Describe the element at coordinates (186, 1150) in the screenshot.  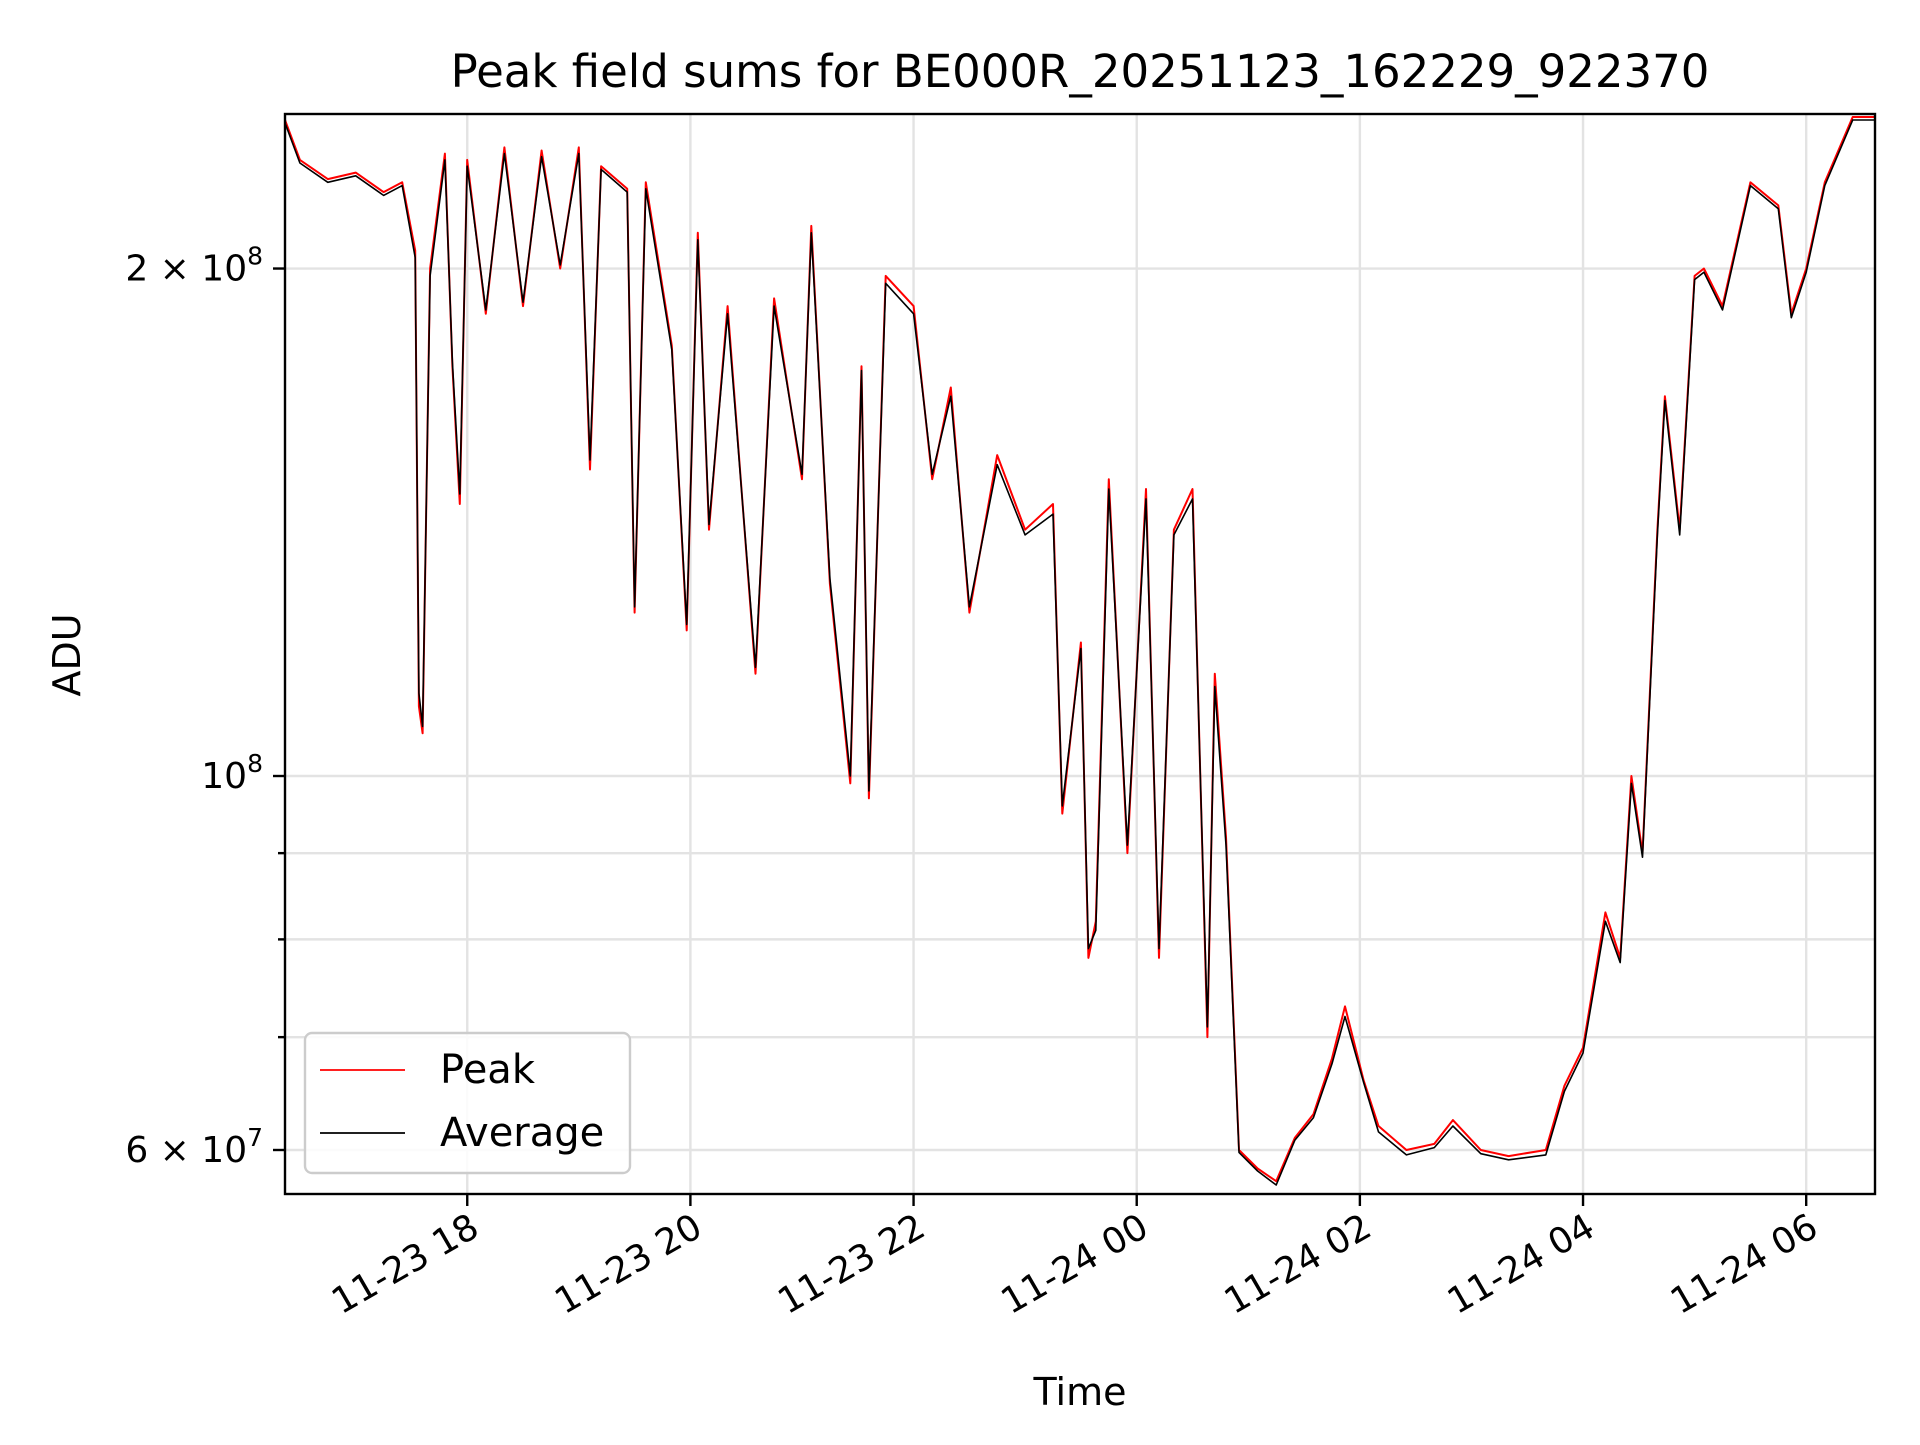
I see `y-tick-base: 6 × 10` at that location.